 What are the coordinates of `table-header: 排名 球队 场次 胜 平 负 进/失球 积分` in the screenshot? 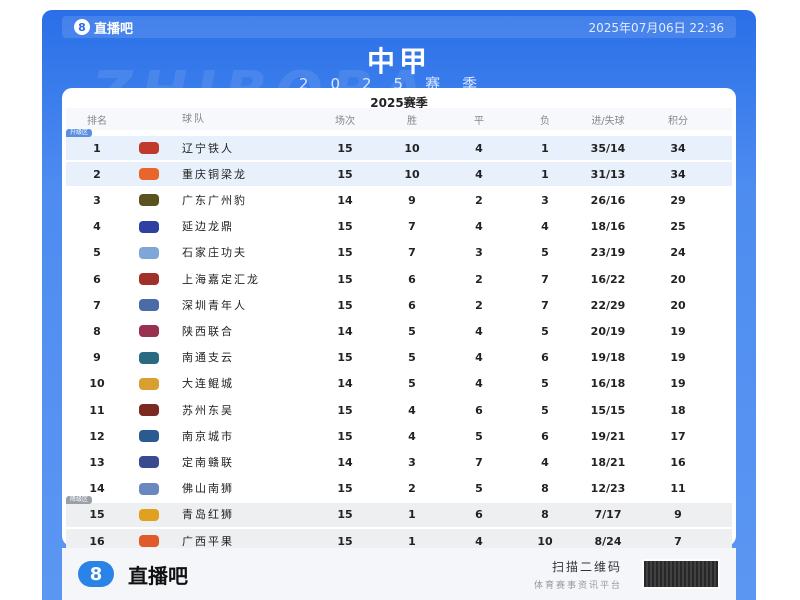 It's located at (399, 119).